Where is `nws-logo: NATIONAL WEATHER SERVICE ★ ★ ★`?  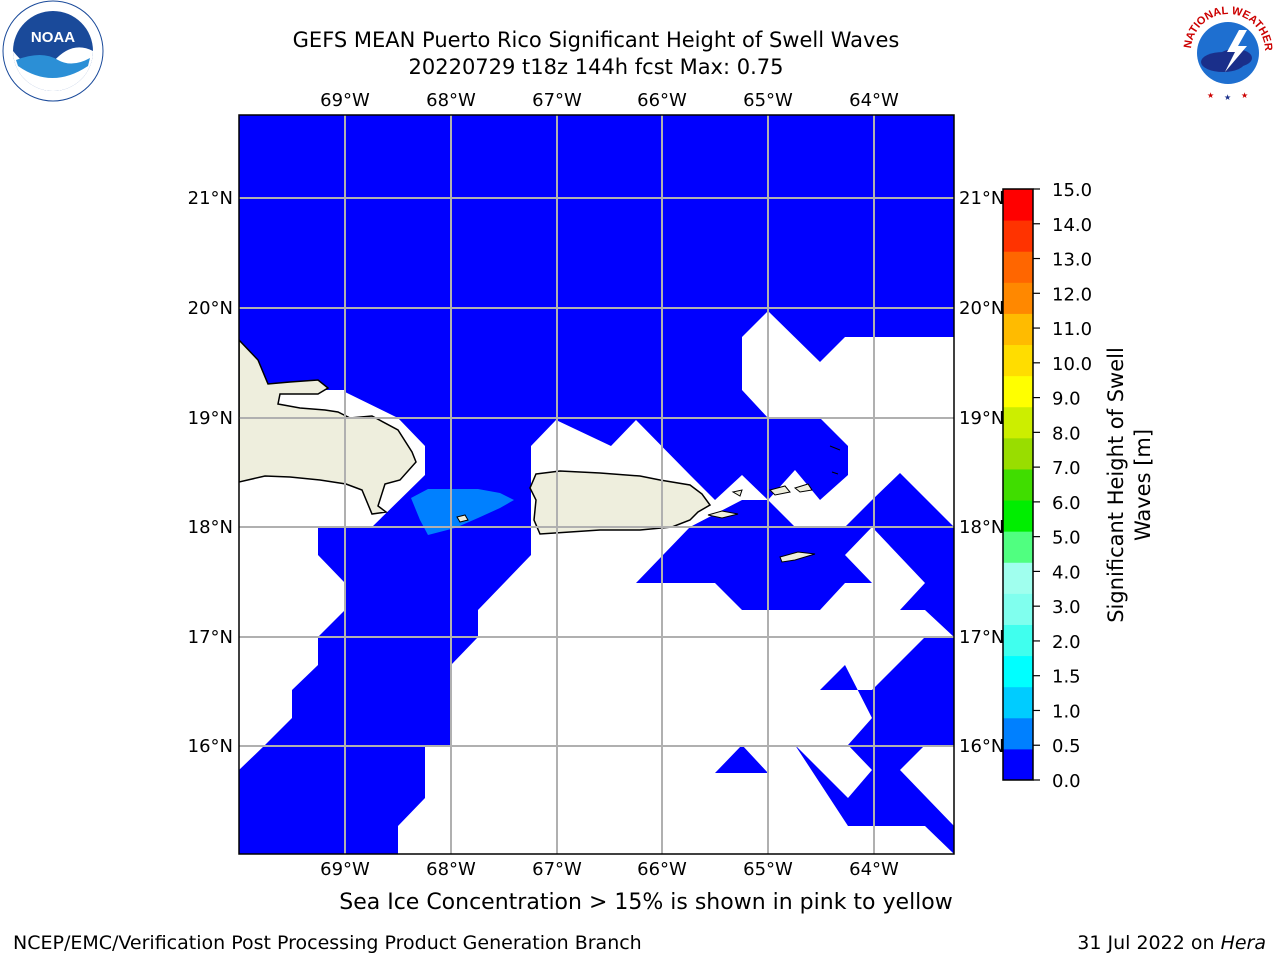 nws-logo: NATIONAL WEATHER SERVICE ★ ★ ★ is located at coordinates (1227, 51).